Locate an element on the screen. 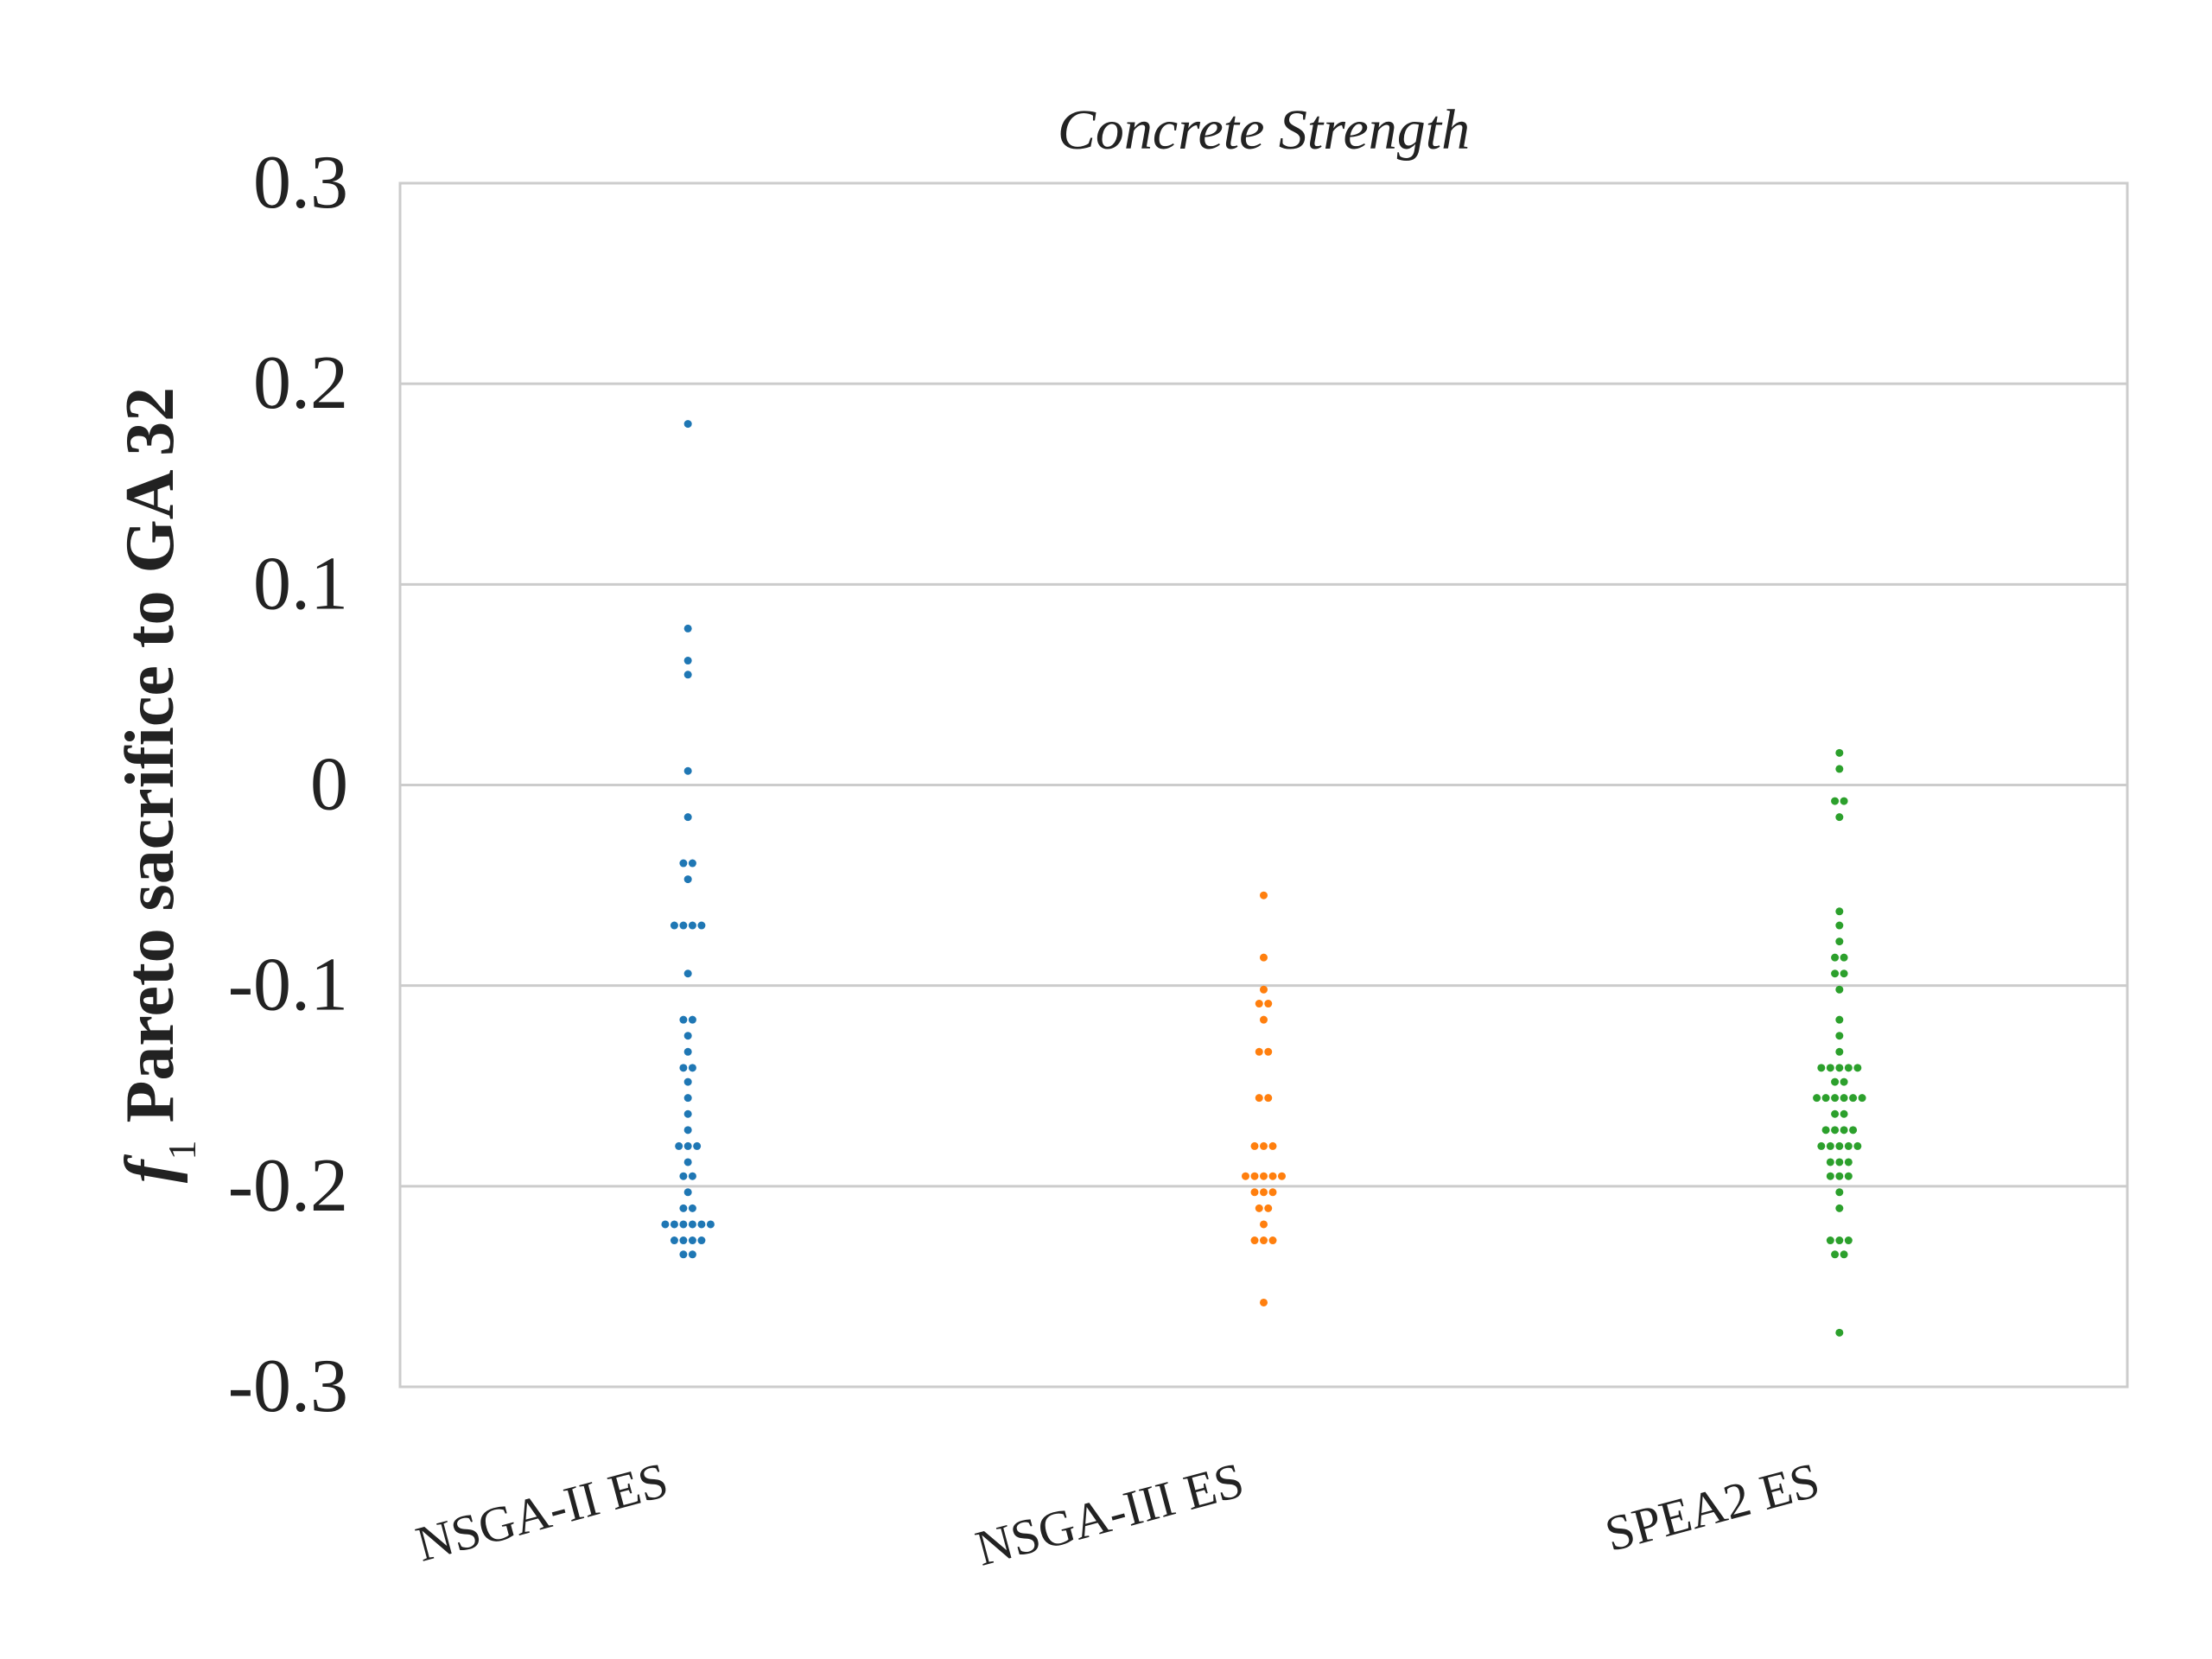 The width and height of the screenshot is (2212, 1659). x-axis-ticks: NSGA-II ES NSGA-III ES SPEA2 ES is located at coordinates (1117, 1514).